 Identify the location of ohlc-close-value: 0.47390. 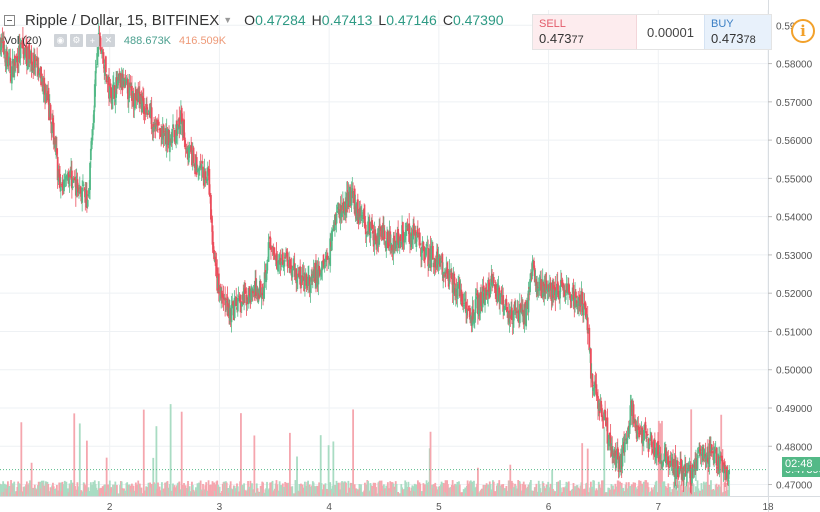
(478, 20).